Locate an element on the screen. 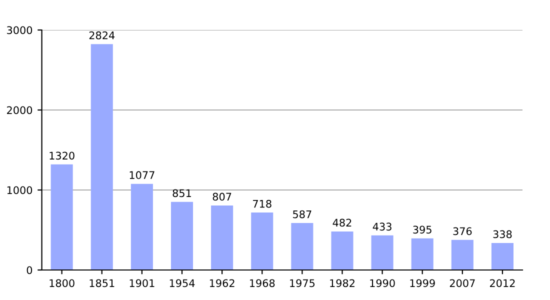  x-tick-label: 1851 is located at coordinates (102, 283).